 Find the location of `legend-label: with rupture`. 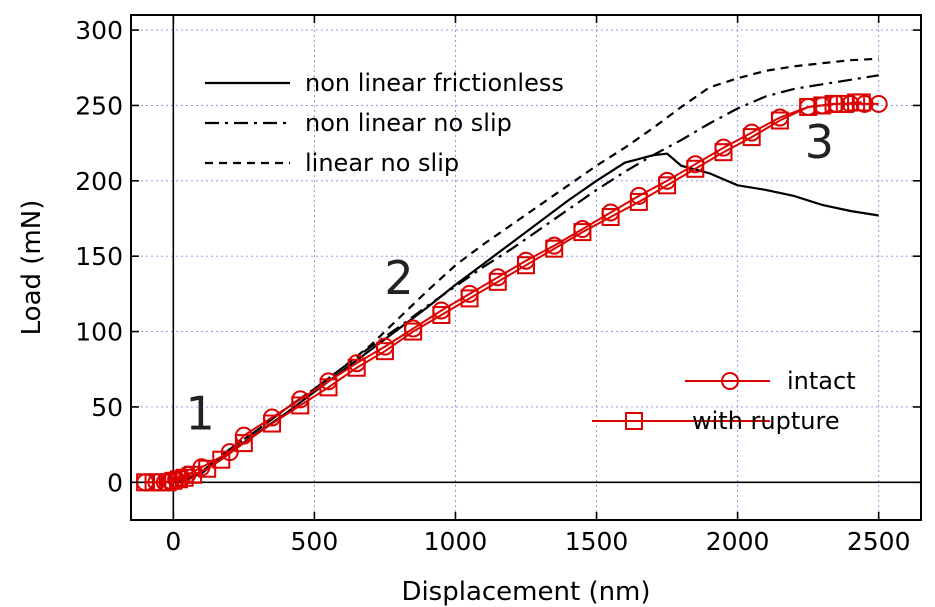

legend-label: with rupture is located at coordinates (766, 421).